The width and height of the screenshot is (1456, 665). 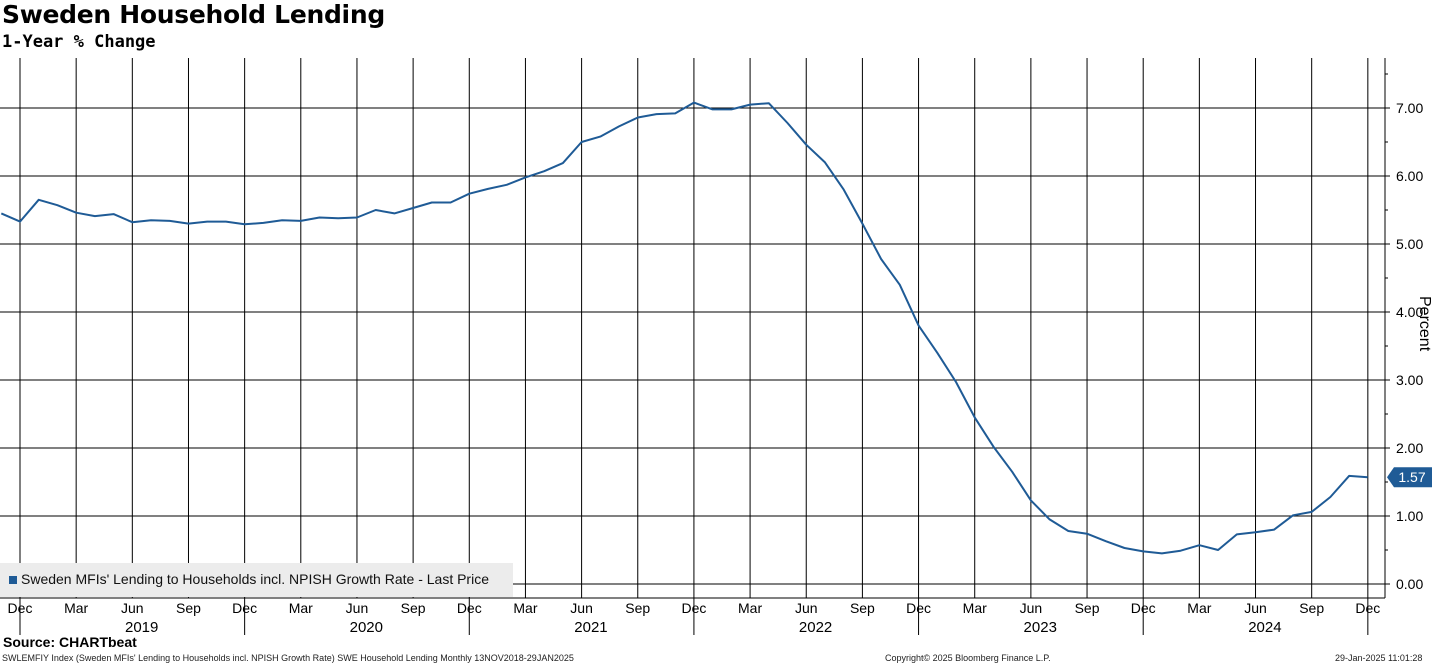 What do you see at coordinates (1409, 244) in the screenshot?
I see `y-tick-label: 5.00` at bounding box center [1409, 244].